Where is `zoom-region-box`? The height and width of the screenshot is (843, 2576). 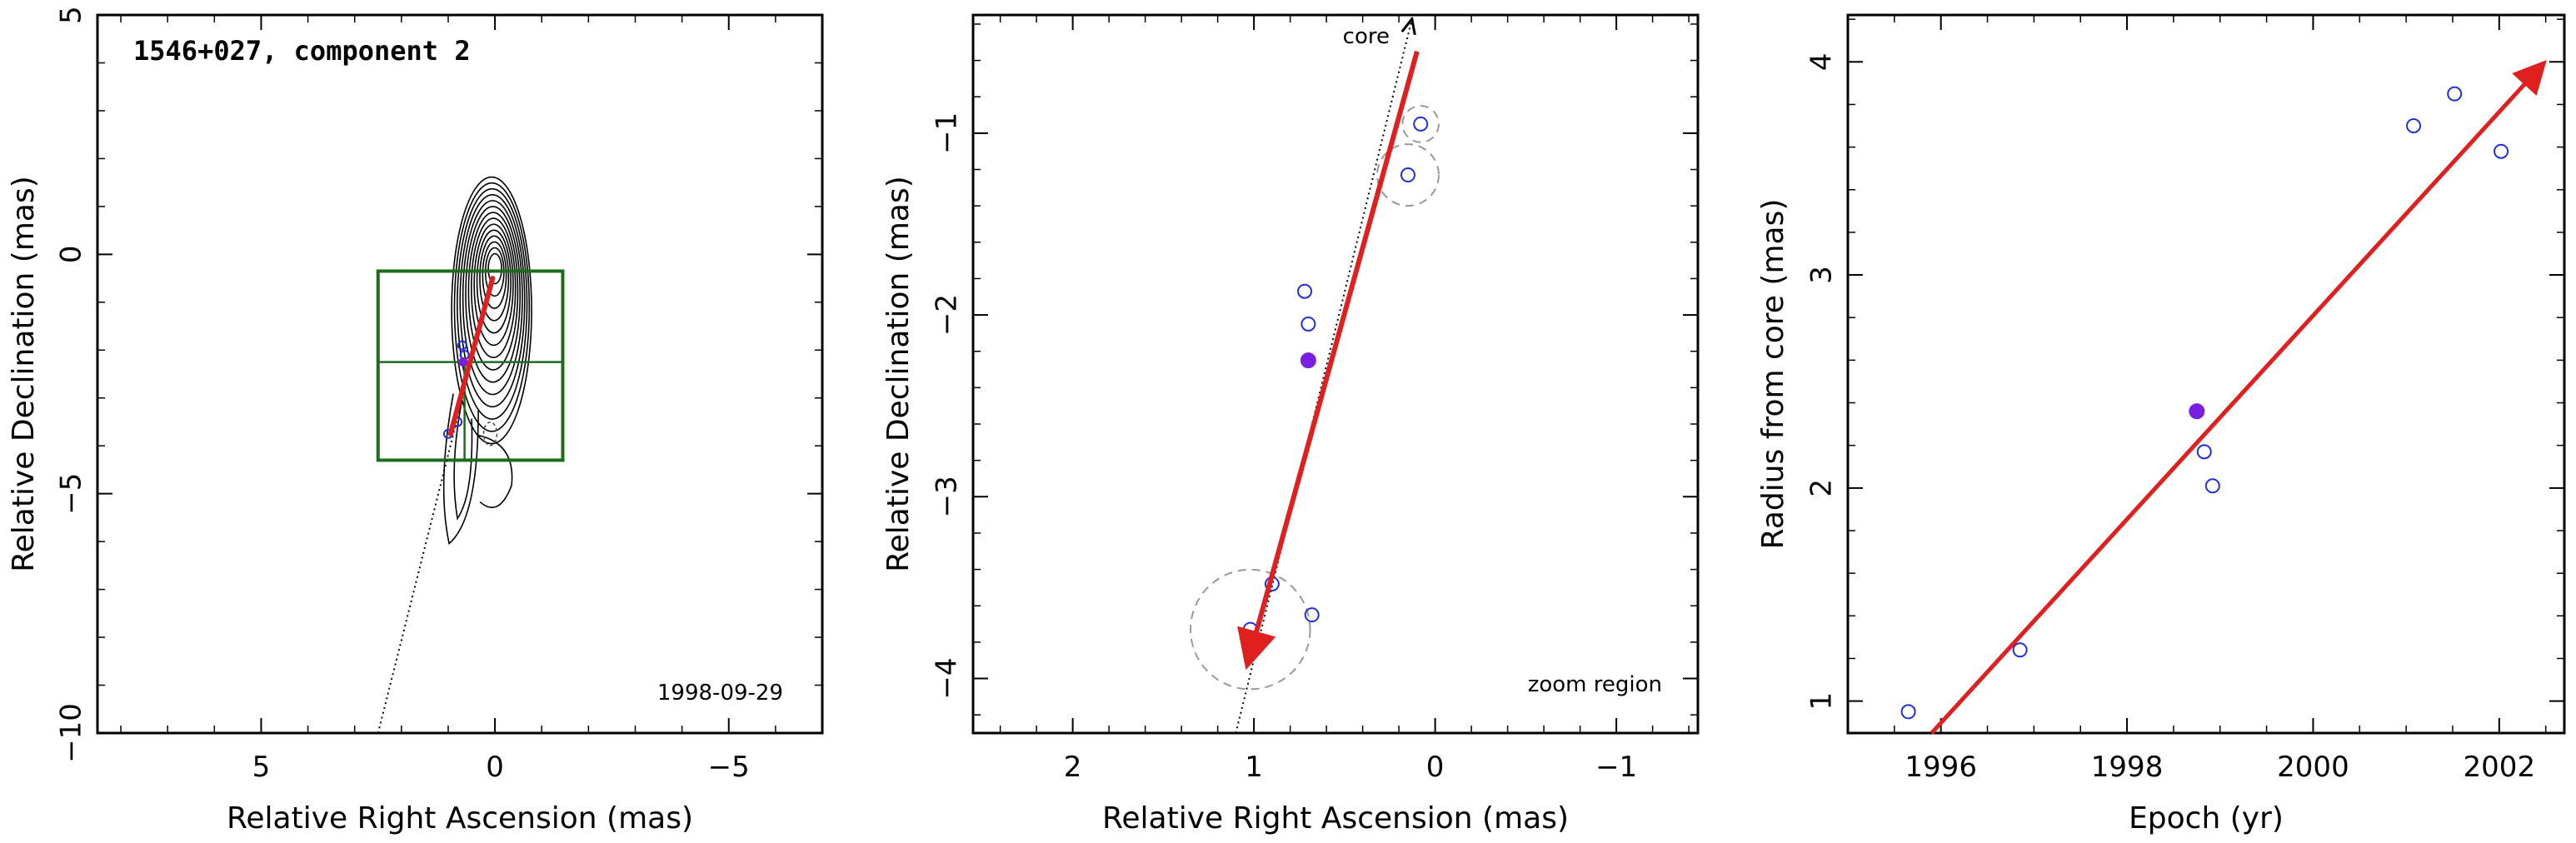 zoom-region-box is located at coordinates (470, 365).